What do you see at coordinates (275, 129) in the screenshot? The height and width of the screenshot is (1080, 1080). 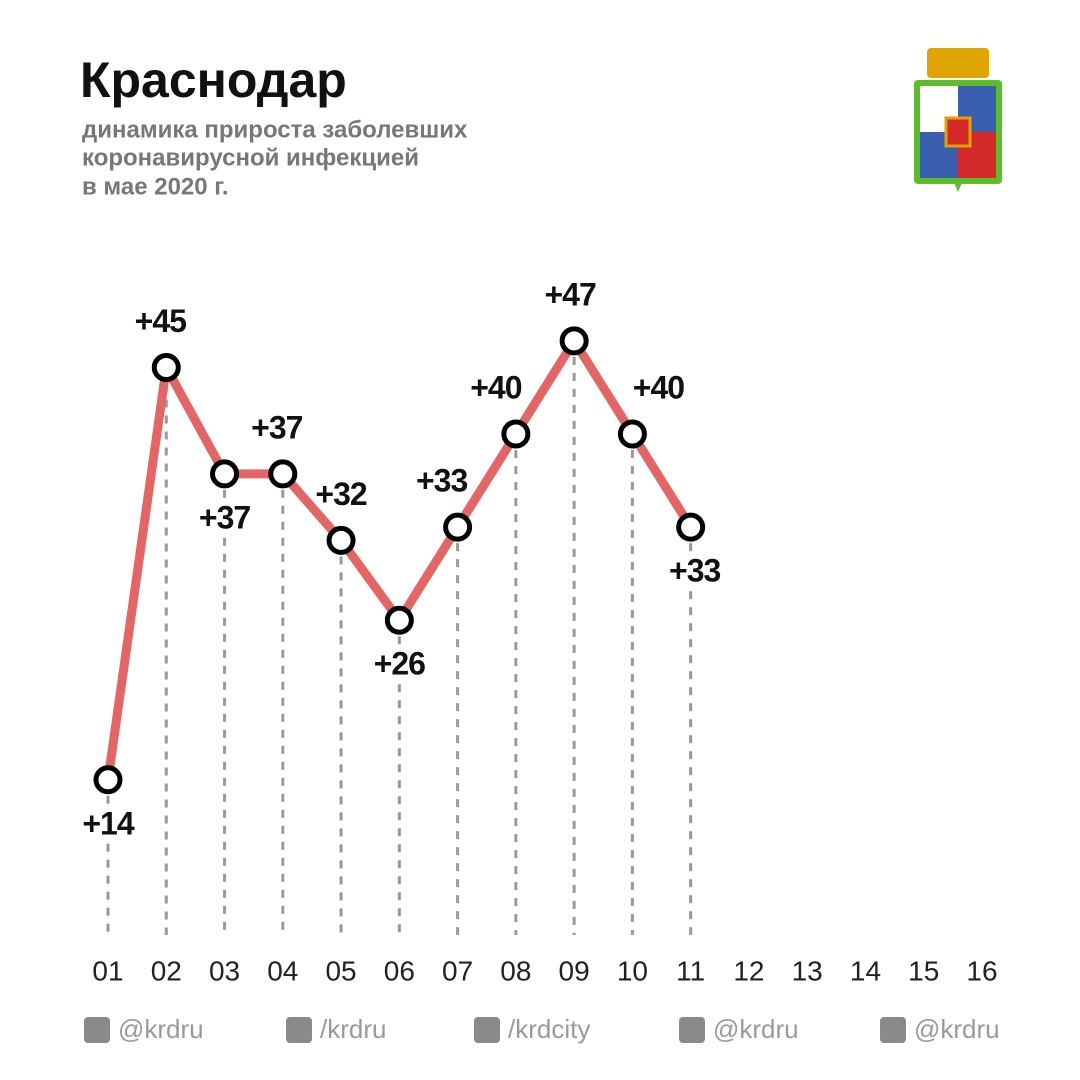 I see `subtitle: динамика прироста заболевших` at bounding box center [275, 129].